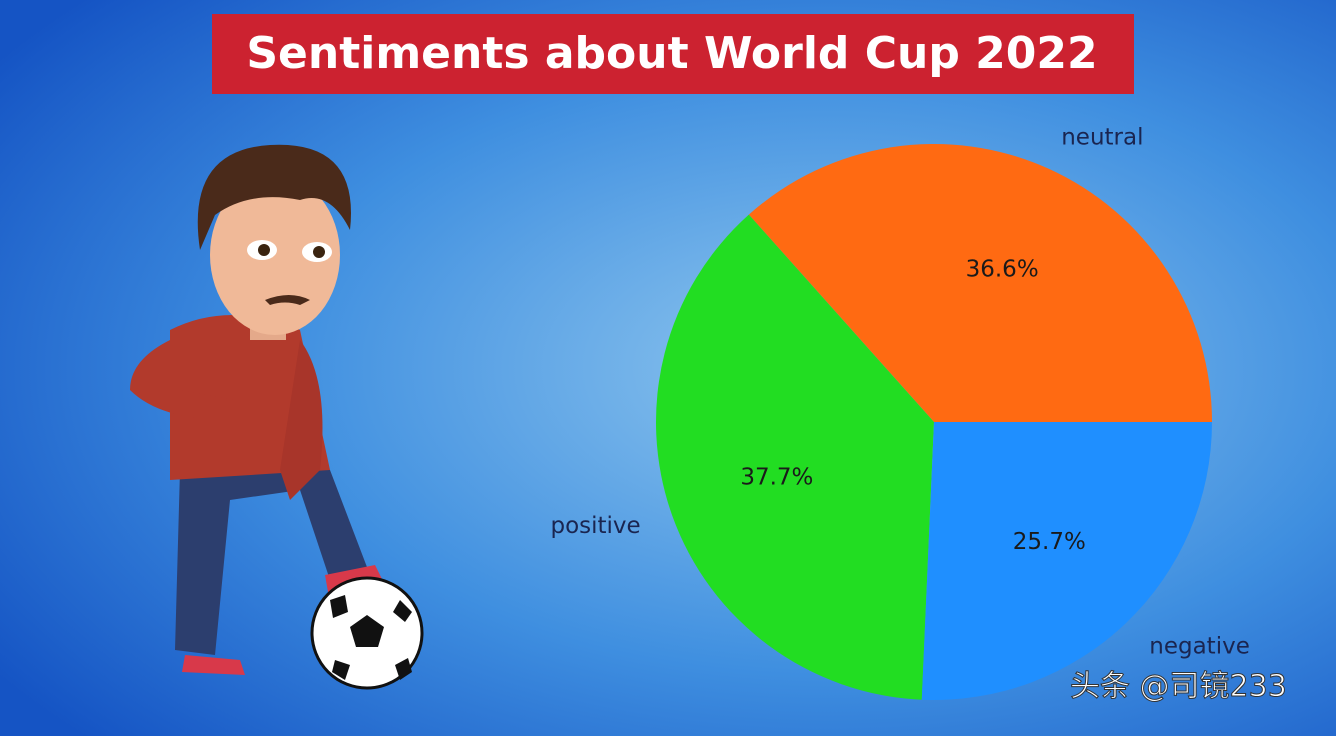 The image size is (1336, 736). I want to click on slice-label: neutral, so click(1102, 137).